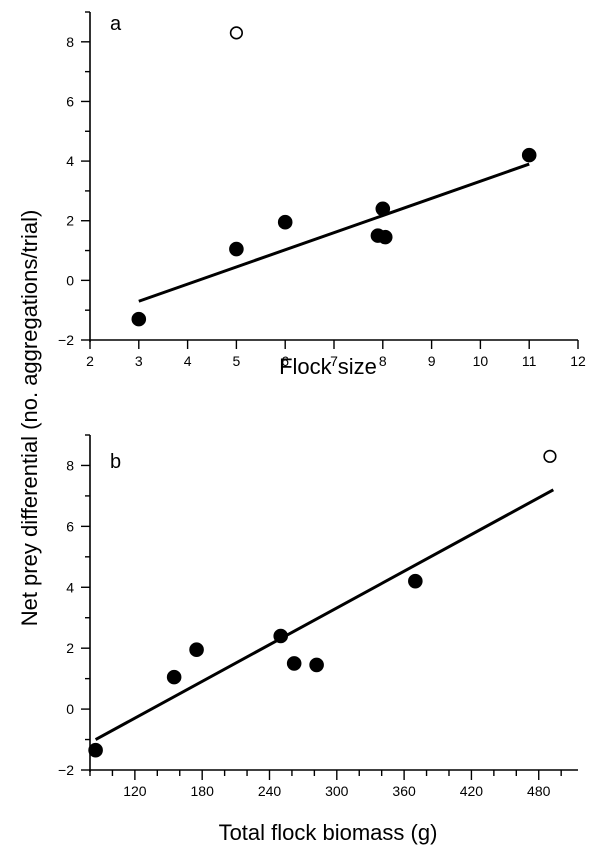  Describe the element at coordinates (334, 232) in the screenshot. I see `regression-line` at that location.